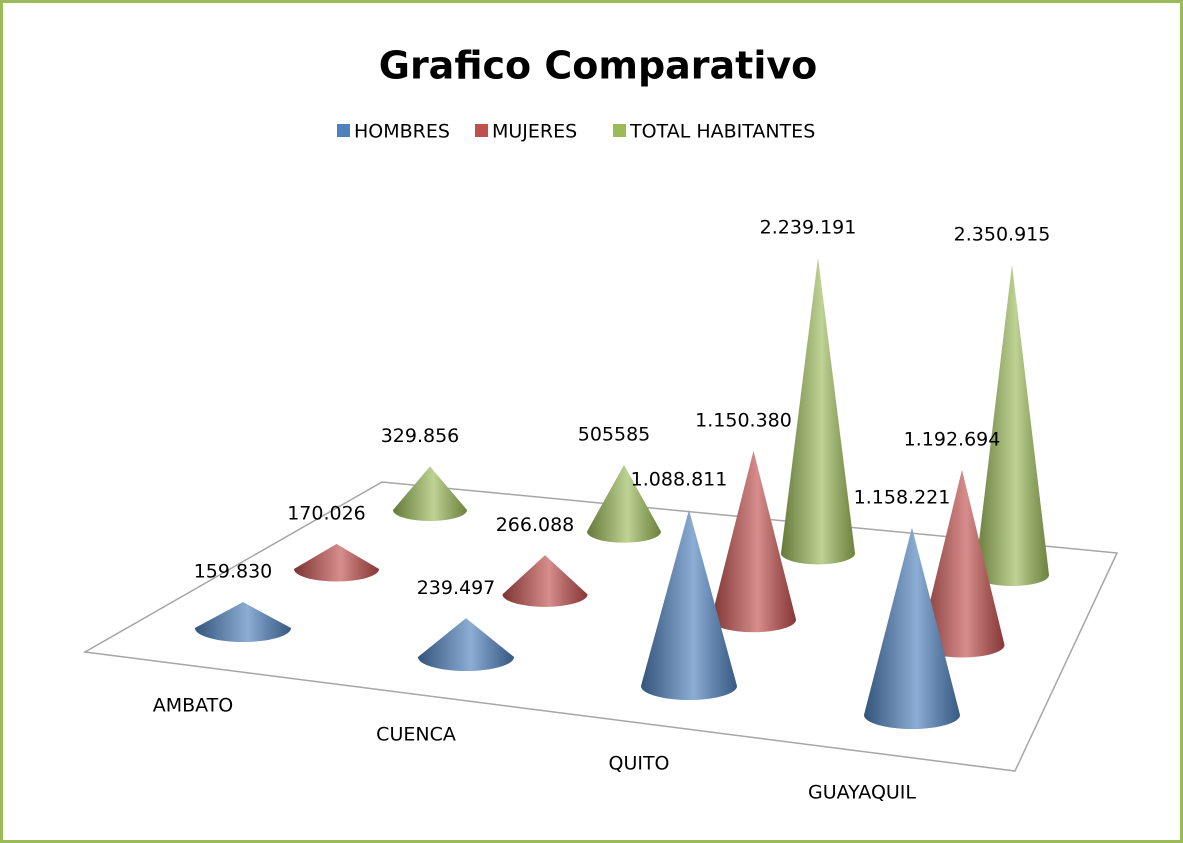  What do you see at coordinates (326, 514) in the screenshot?
I see `data-label: 170.026` at bounding box center [326, 514].